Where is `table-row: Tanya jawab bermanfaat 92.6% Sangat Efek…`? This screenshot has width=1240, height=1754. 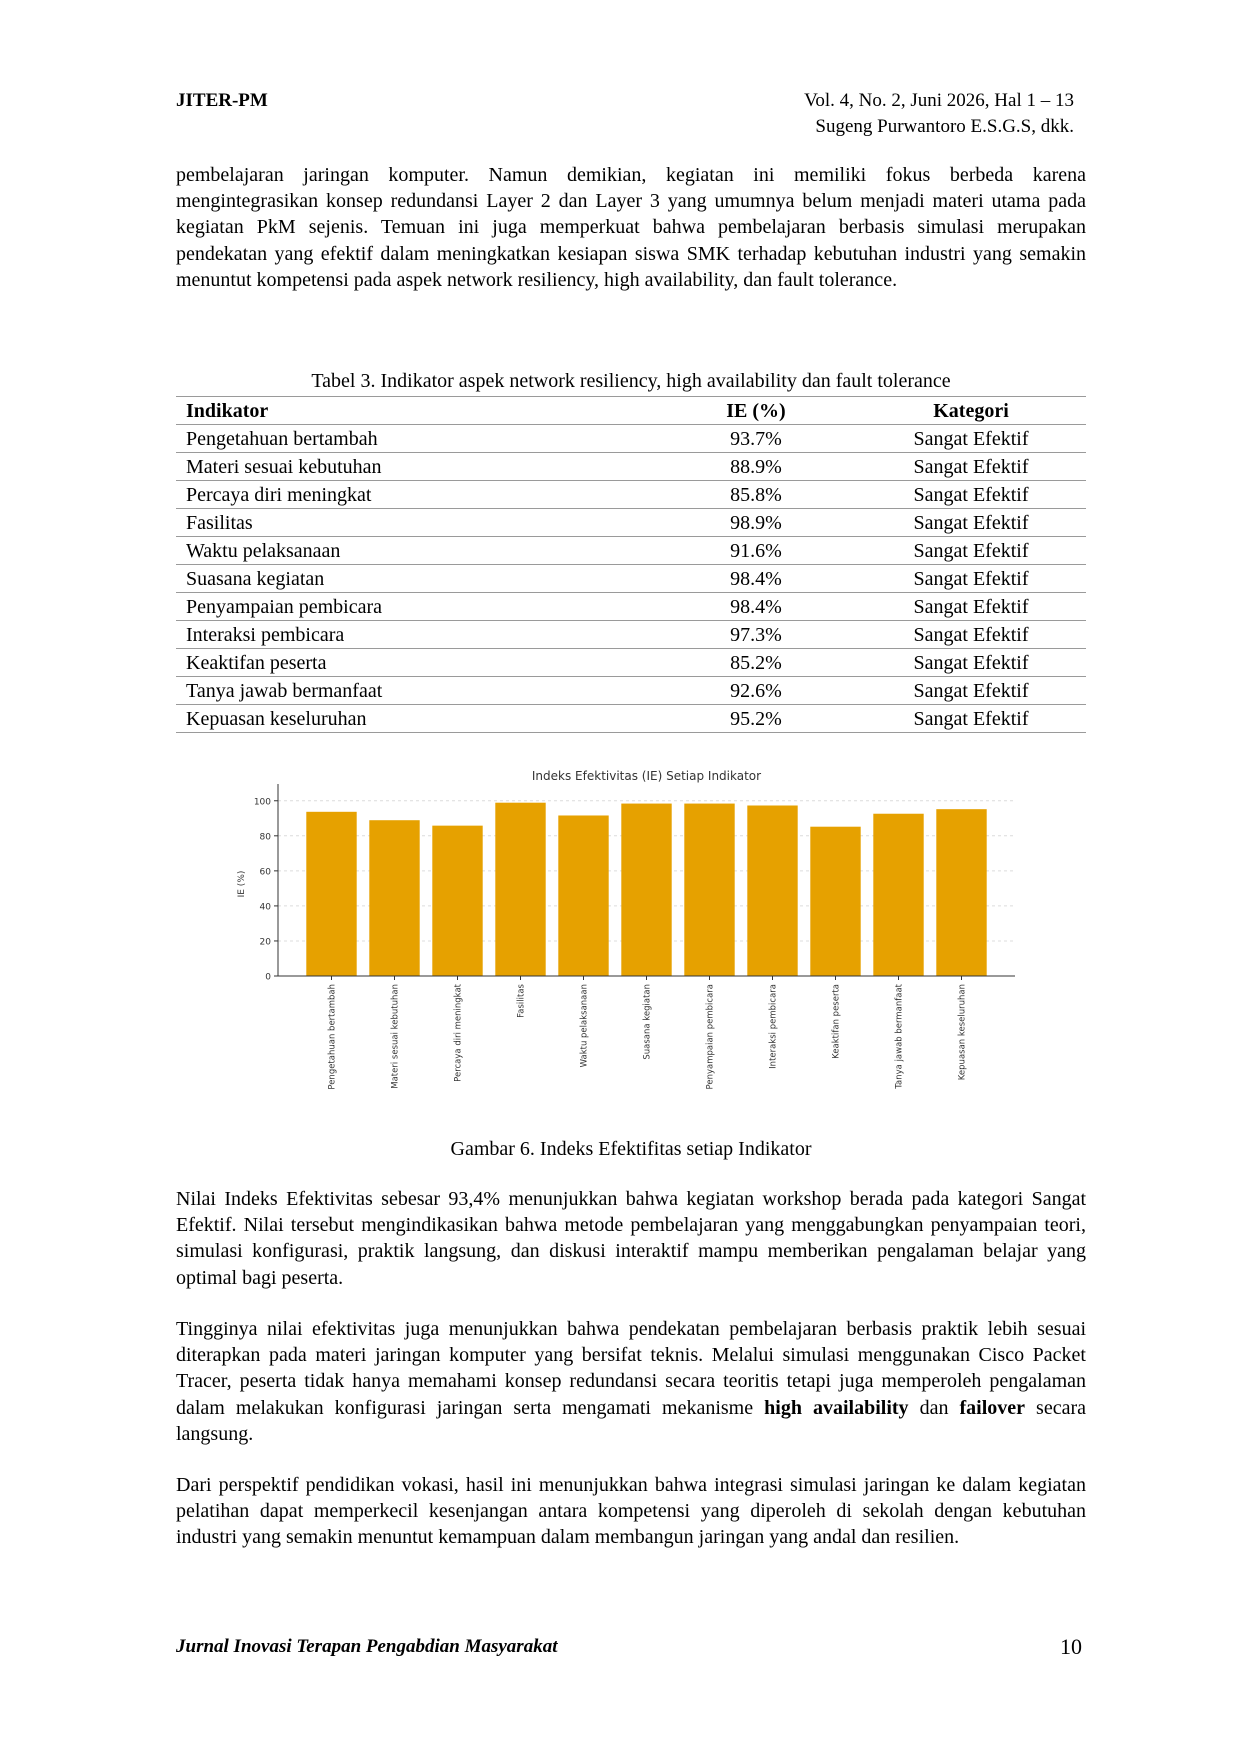
table-row: Tanya jawab bermanfaat 92.6% Sangat Efek… is located at coordinates (631, 690).